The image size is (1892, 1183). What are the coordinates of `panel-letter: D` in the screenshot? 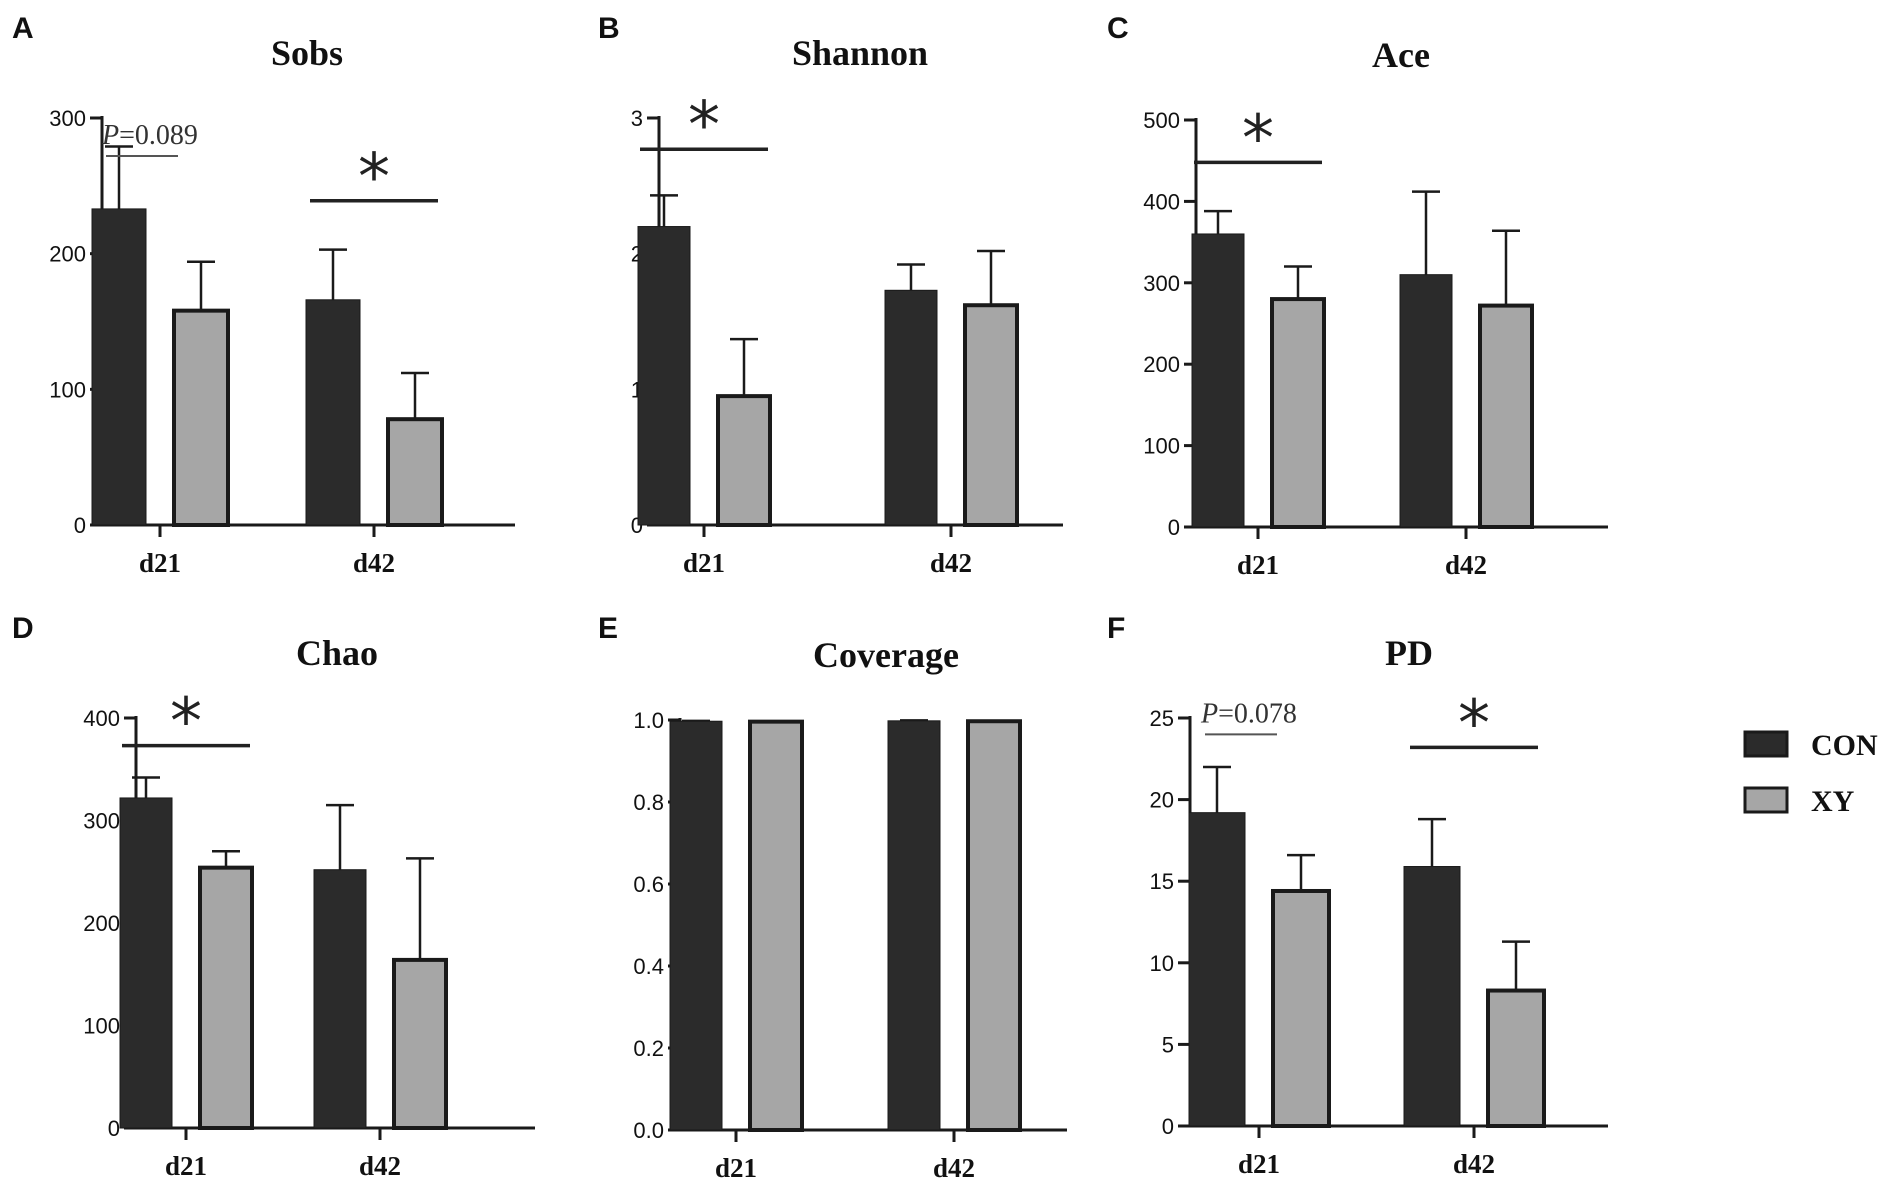 It's located at (23, 628).